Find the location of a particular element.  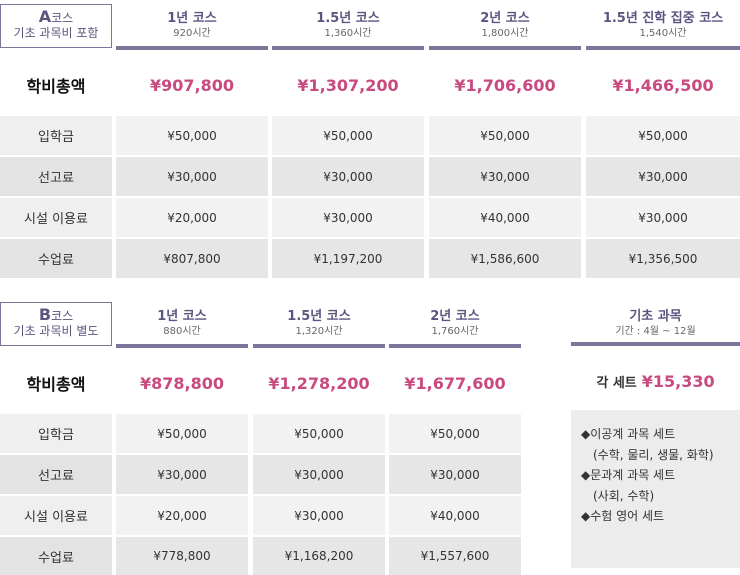

course-hours: 1,800시간 is located at coordinates (505, 33).